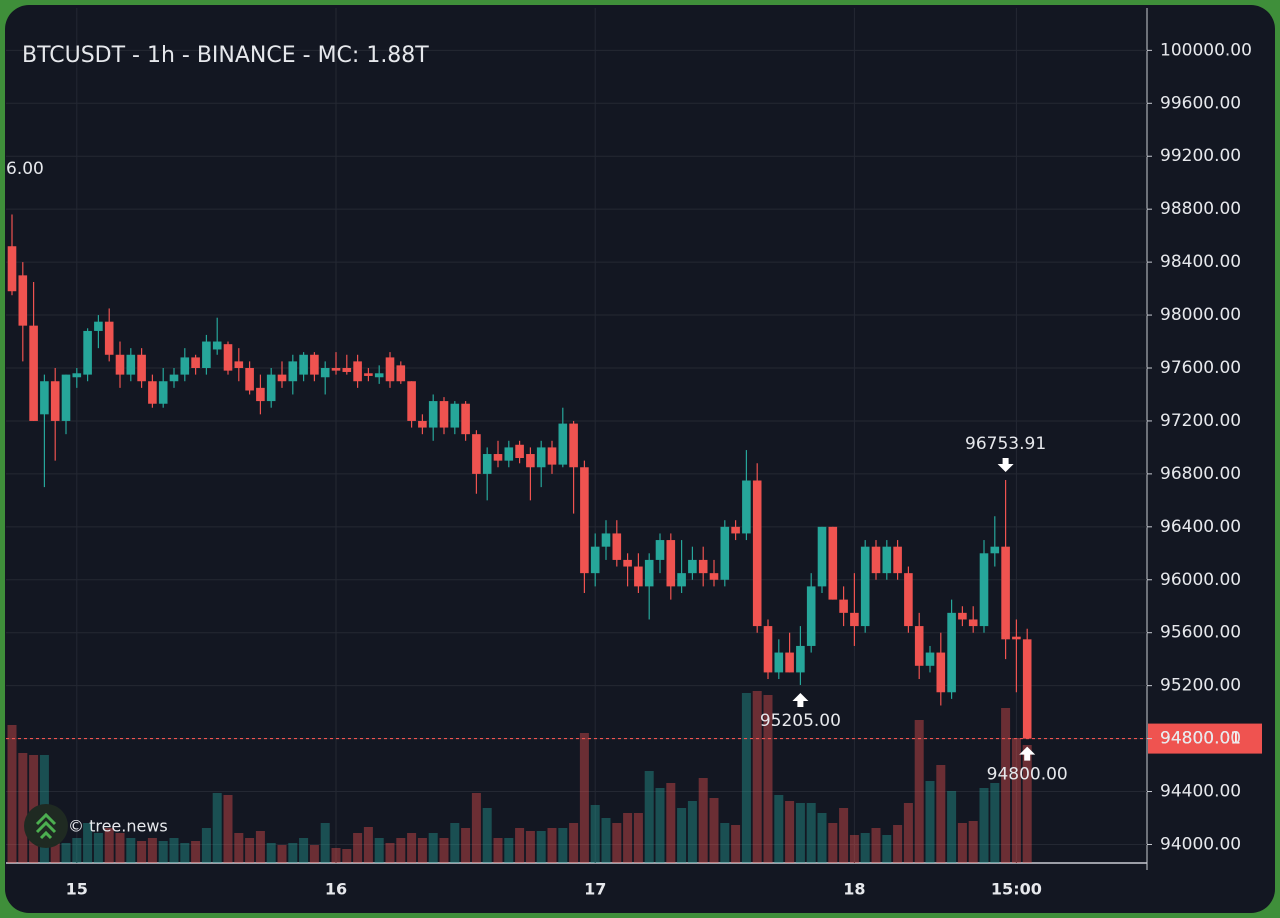  Describe the element at coordinates (800, 721) in the screenshot. I see `annotation-label: 95205.00` at that location.